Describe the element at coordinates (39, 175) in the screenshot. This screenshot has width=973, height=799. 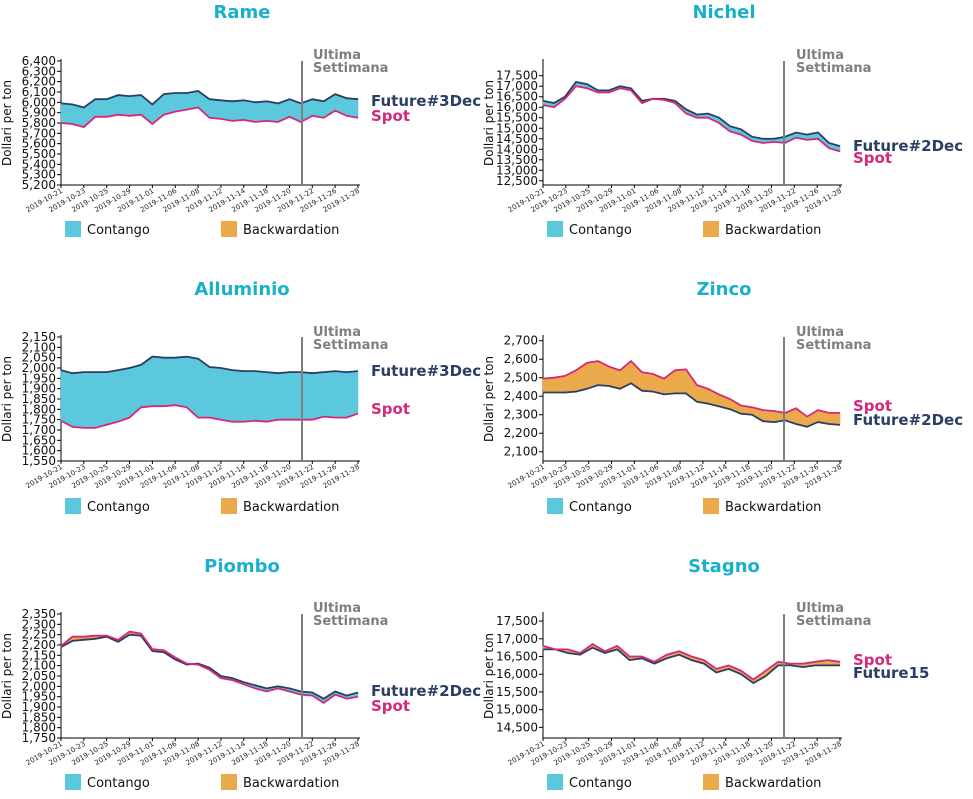
I see `y-tick-label: 5,300` at that location.